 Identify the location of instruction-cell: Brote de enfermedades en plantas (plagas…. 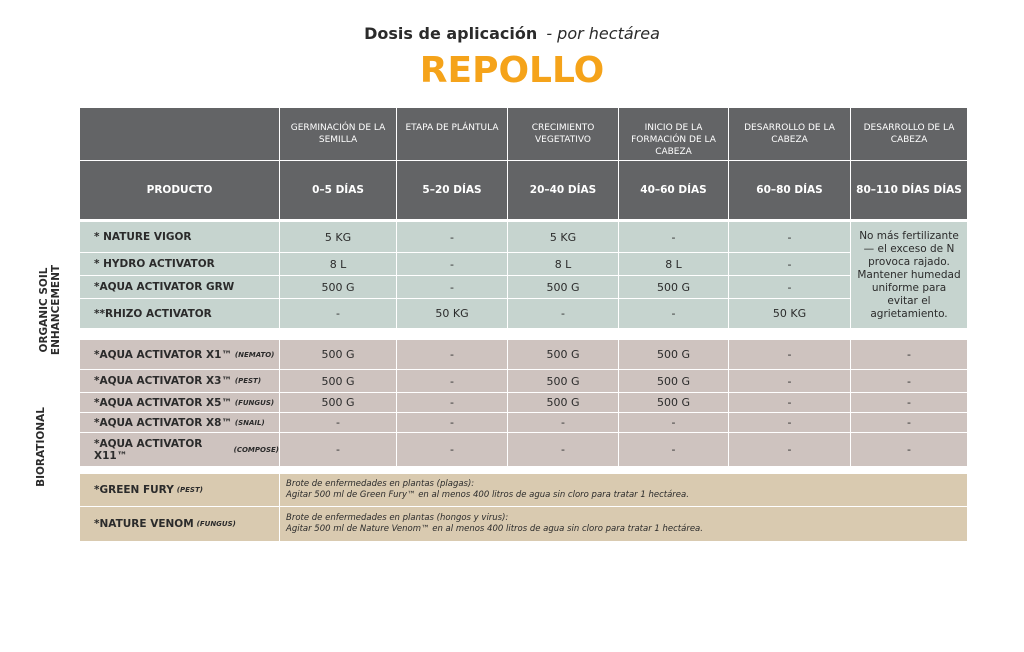
(624, 490).